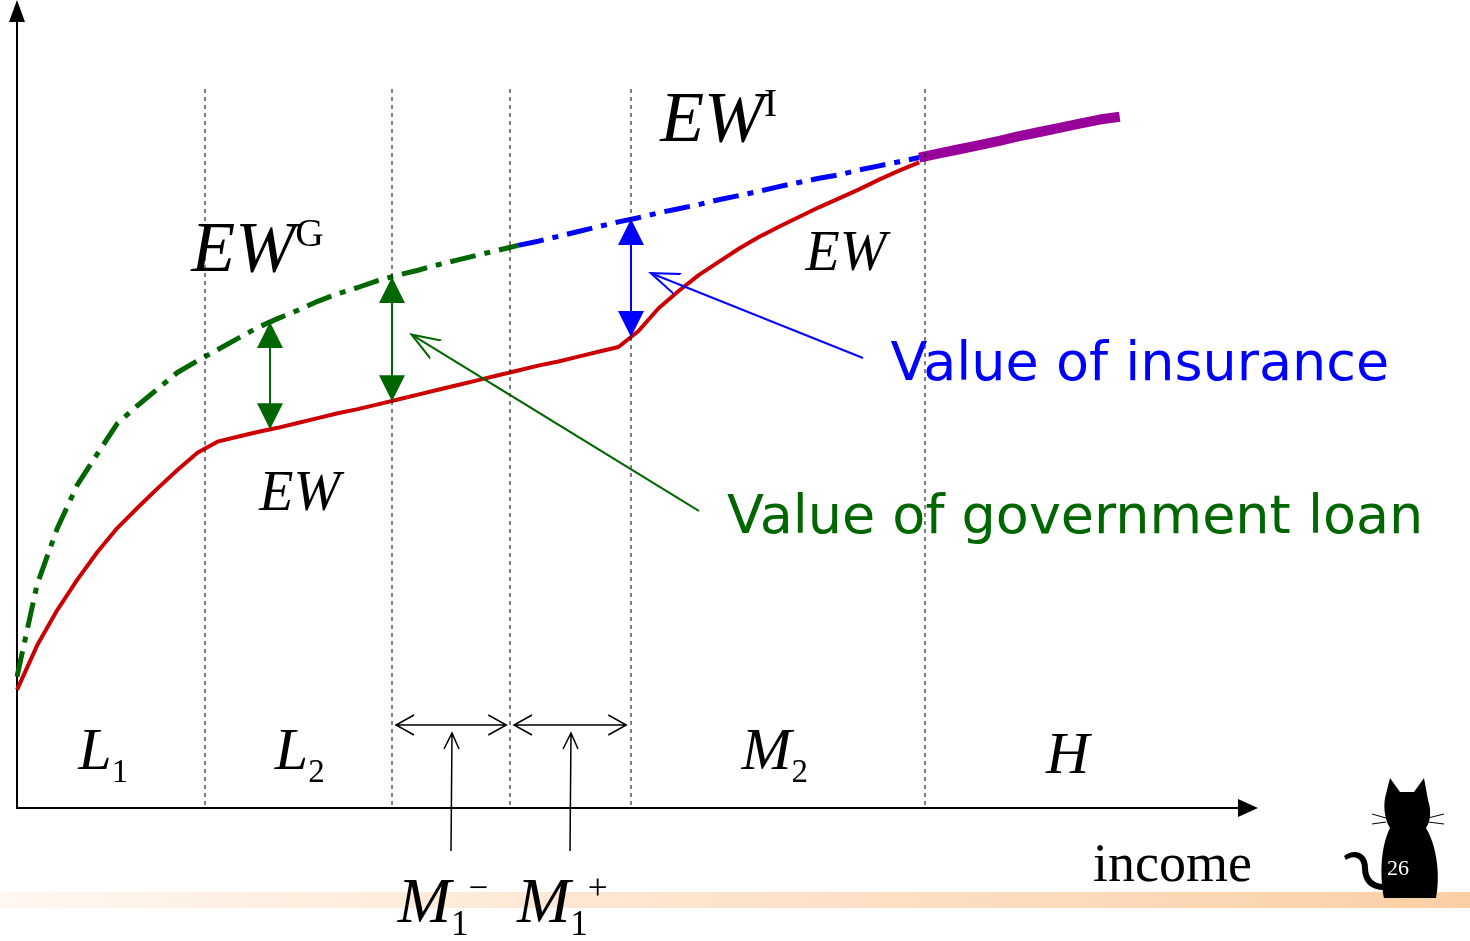  What do you see at coordinates (1172, 863) in the screenshot?
I see `x-axis-title: income` at bounding box center [1172, 863].